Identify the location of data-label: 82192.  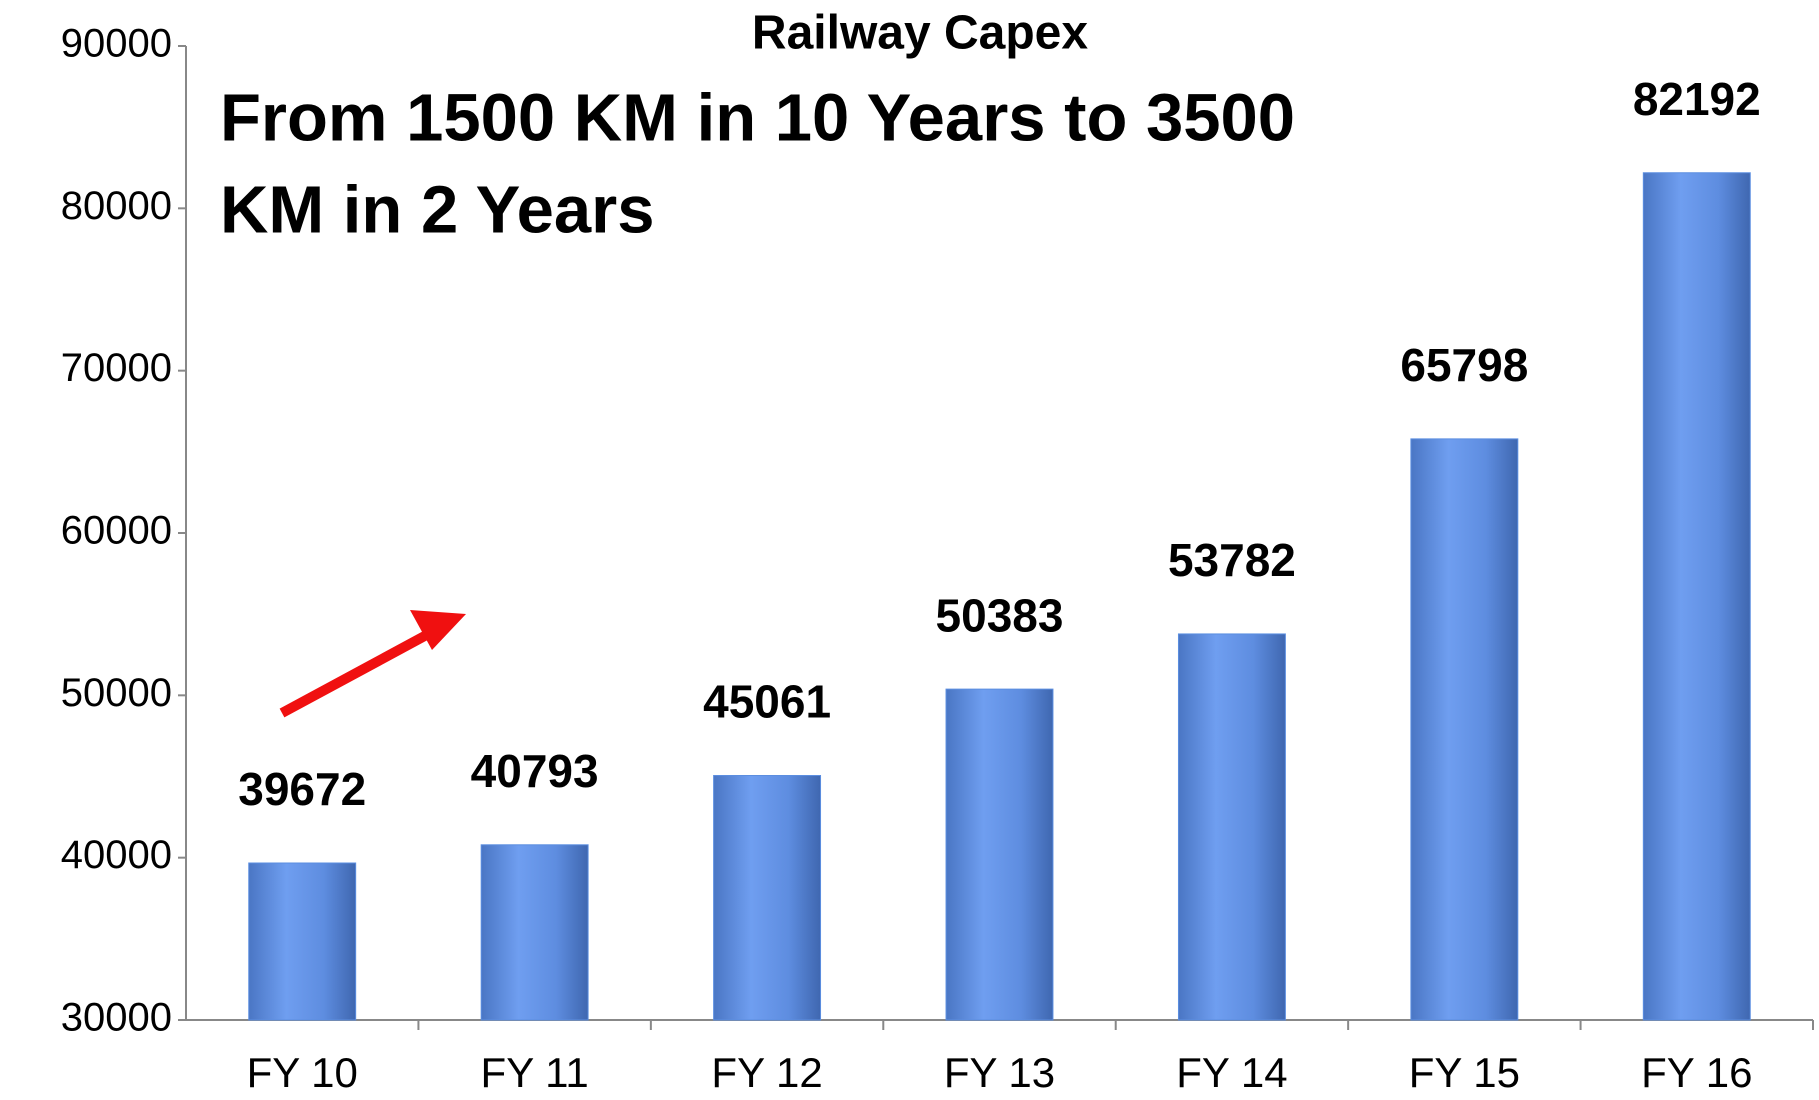
(1697, 99).